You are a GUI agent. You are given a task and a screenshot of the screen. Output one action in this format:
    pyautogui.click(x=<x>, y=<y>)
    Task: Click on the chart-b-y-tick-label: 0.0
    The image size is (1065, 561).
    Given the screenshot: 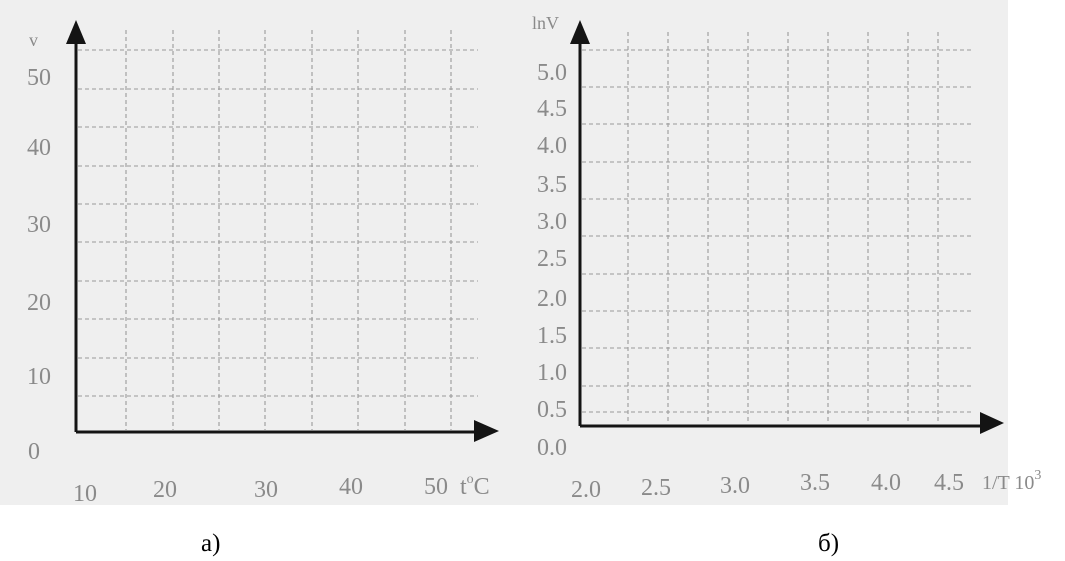 What is the action you would take?
    pyautogui.click(x=552, y=448)
    